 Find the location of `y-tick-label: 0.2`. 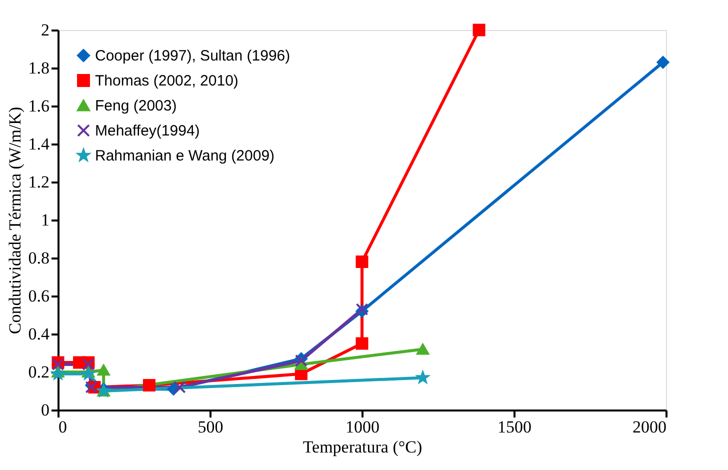

y-tick-label: 0.2 is located at coordinates (39, 372).